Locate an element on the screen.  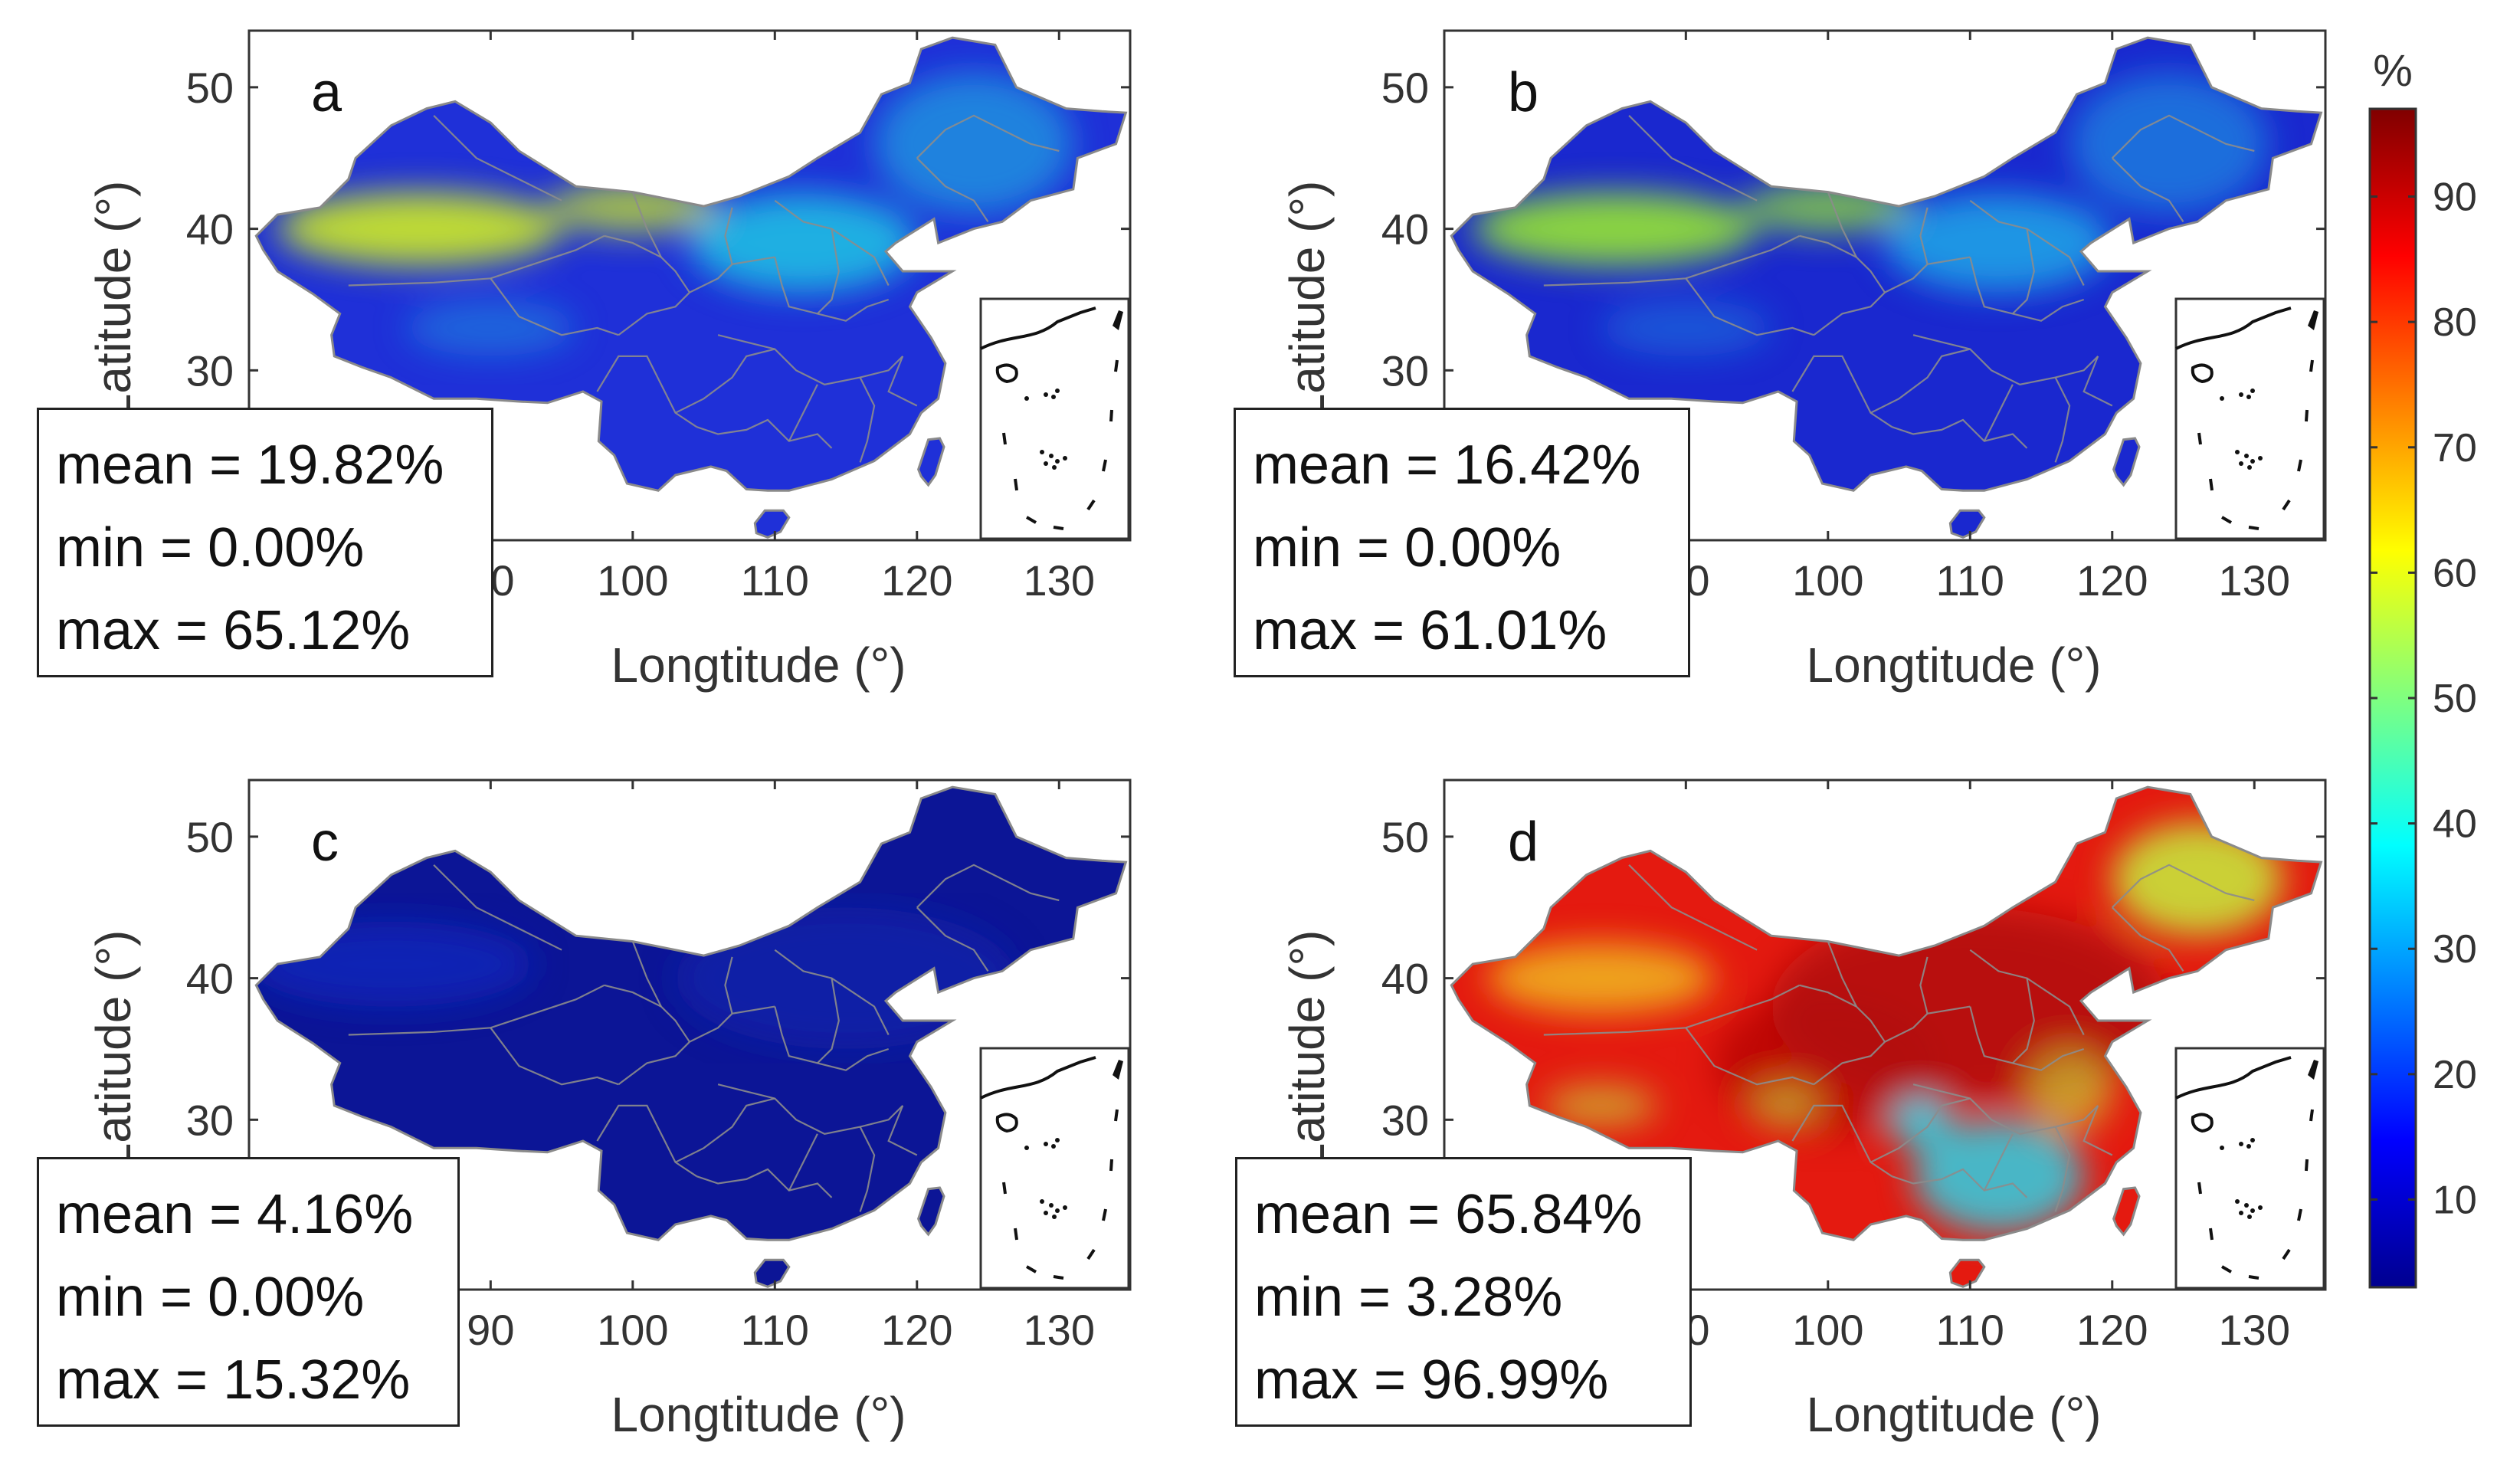
stat-max-c: max = 15.32% is located at coordinates (233, 1380).